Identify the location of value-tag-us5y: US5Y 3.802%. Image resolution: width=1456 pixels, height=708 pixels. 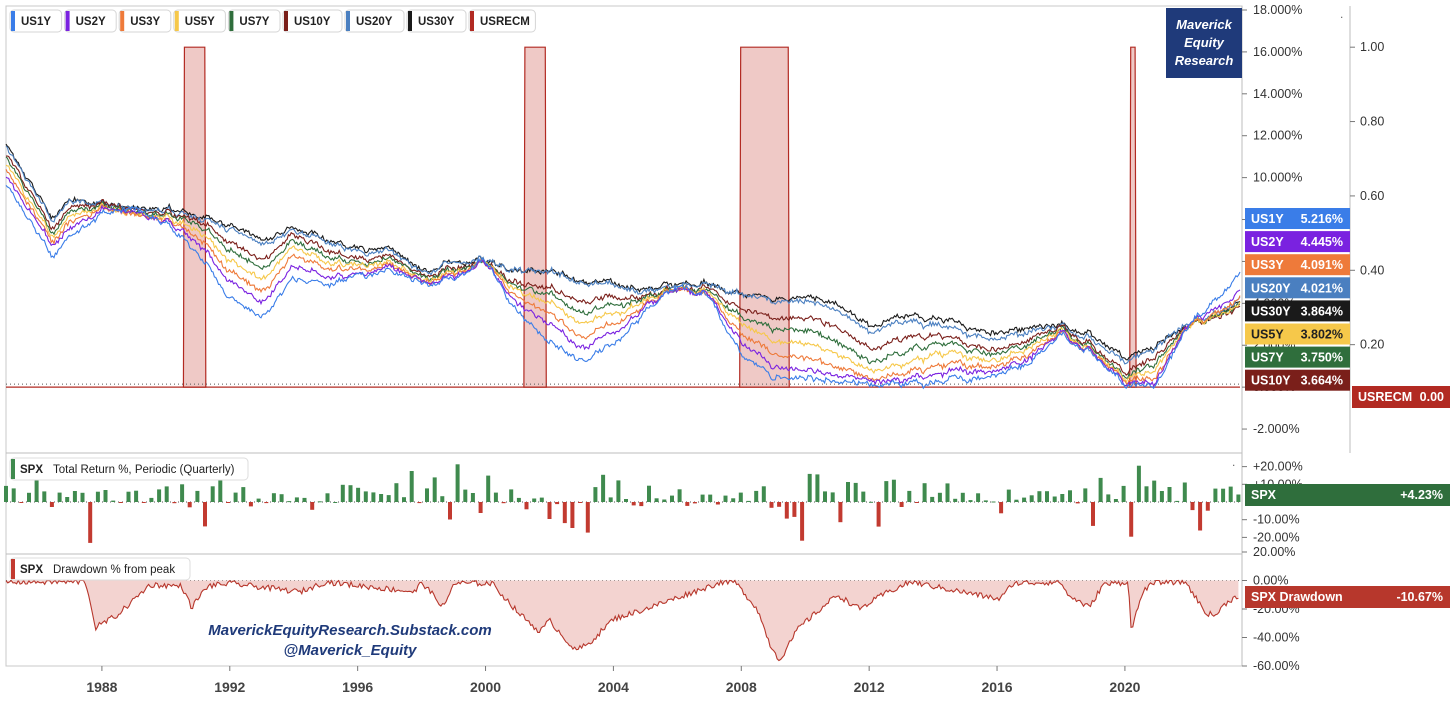
(1297, 334).